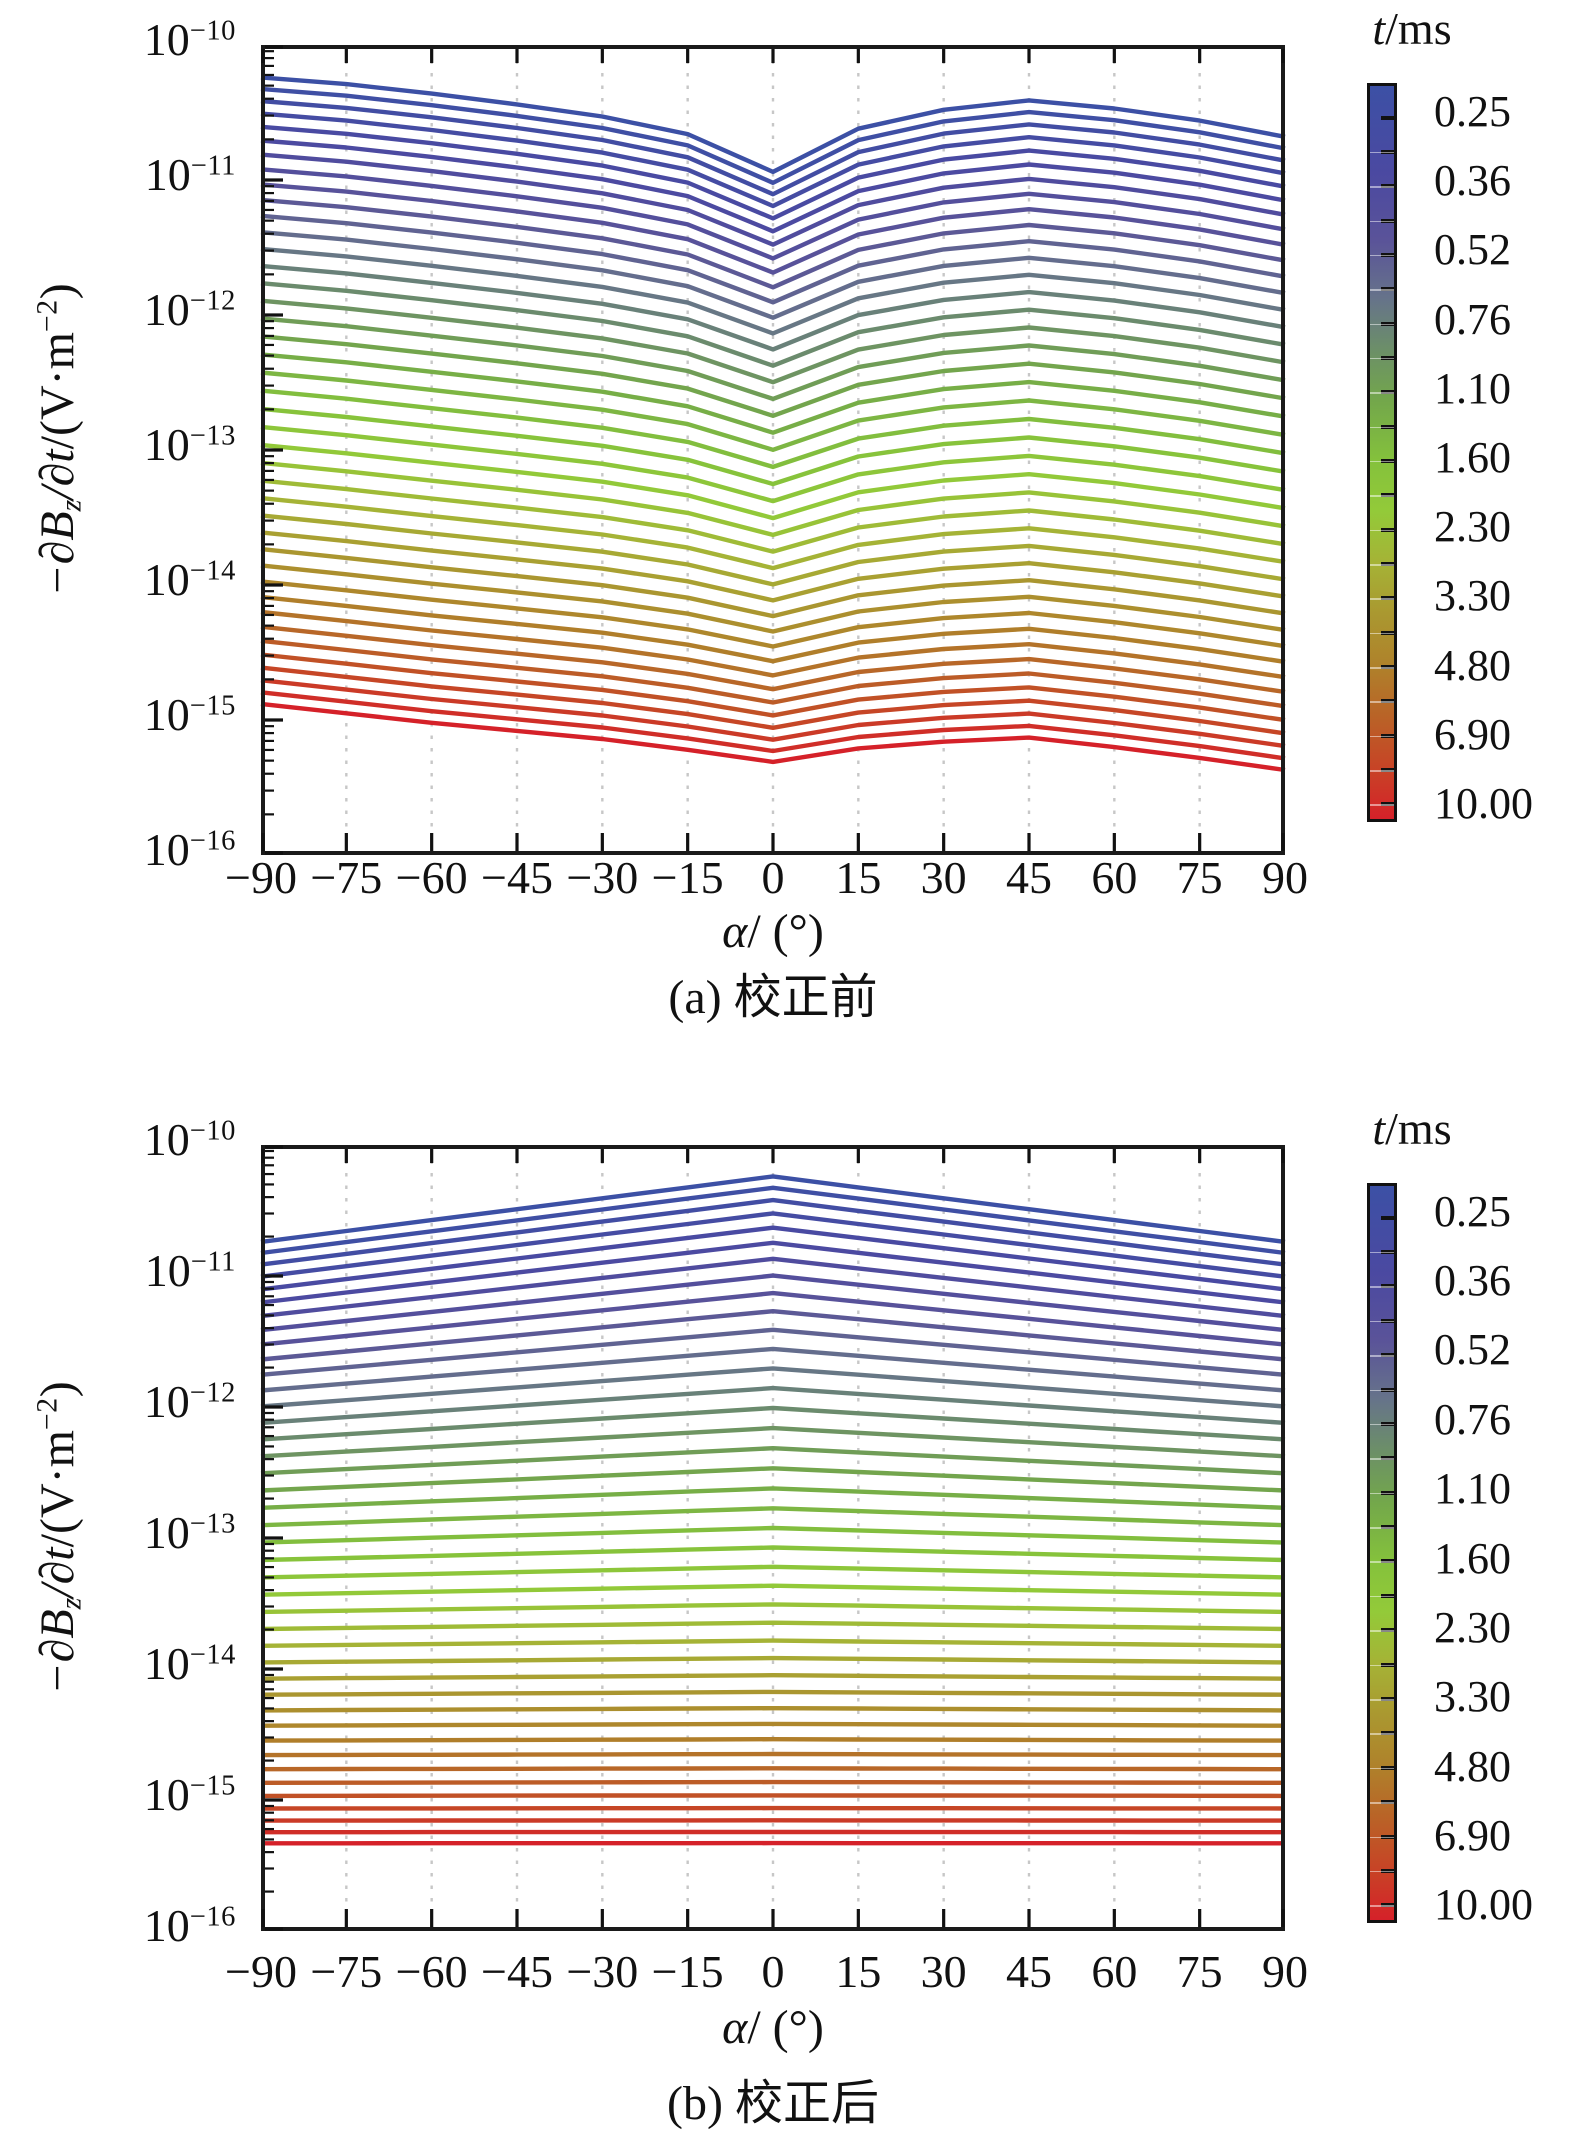 This screenshot has width=1575, height=2156. I want to click on x-tick-label: 30, so click(943, 1971).